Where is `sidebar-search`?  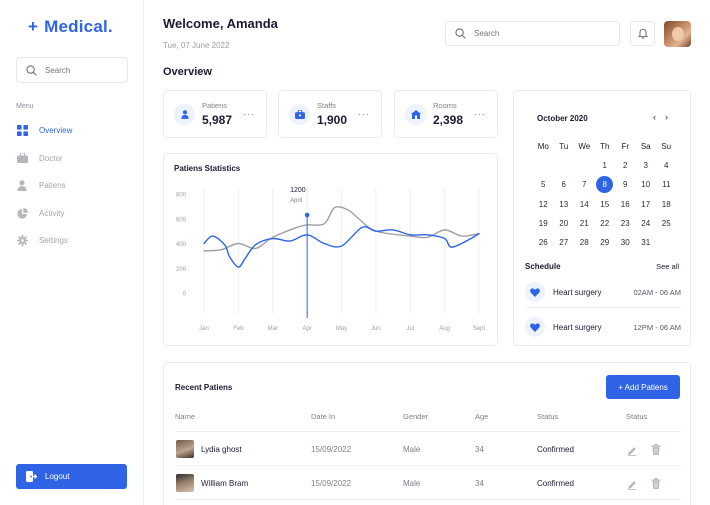
sidebar-search is located at coordinates (72, 70).